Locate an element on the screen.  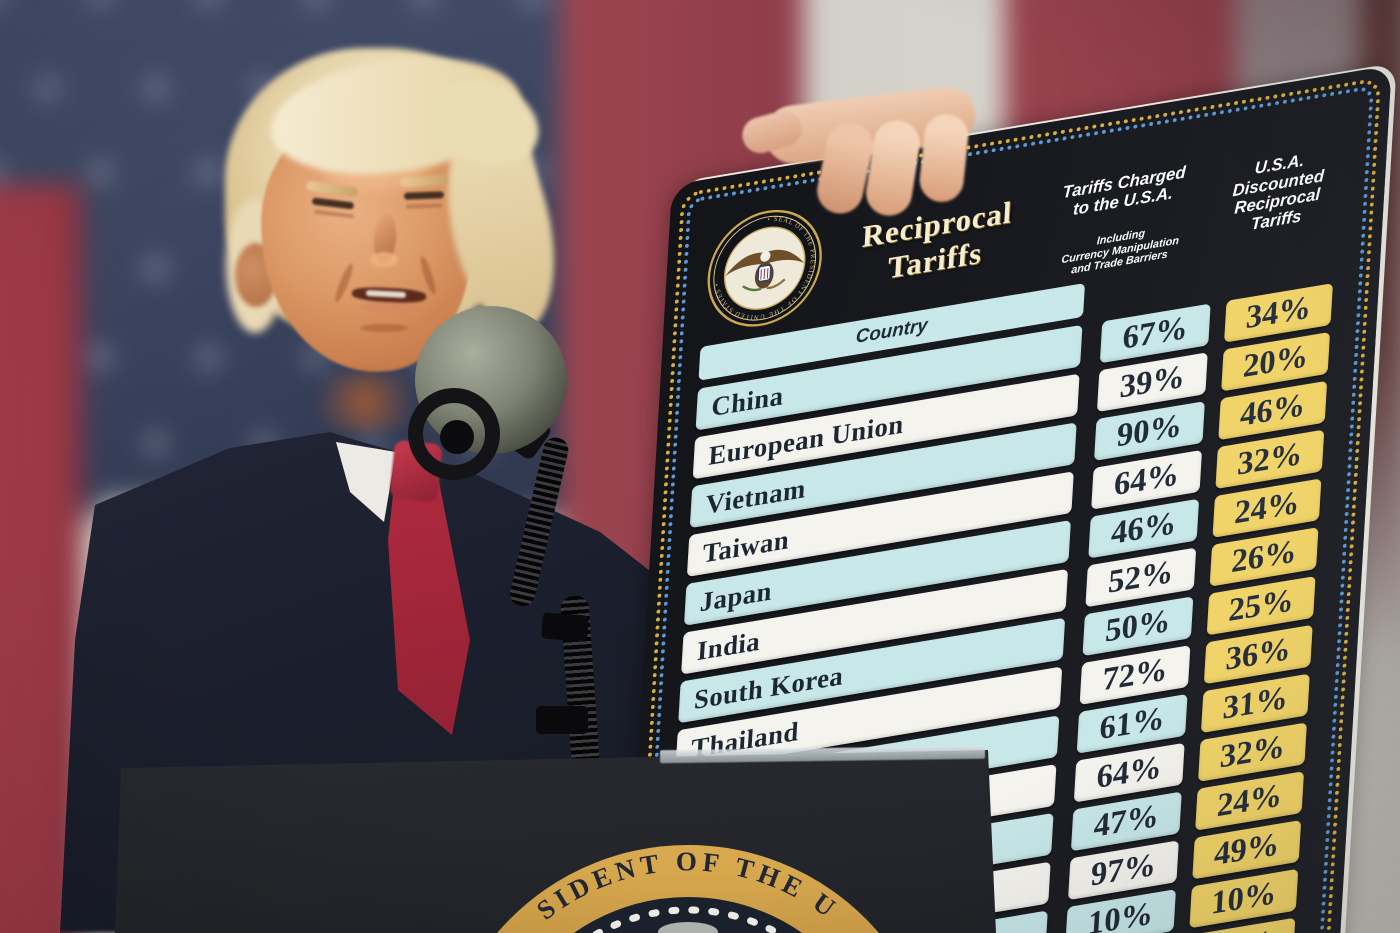
olive-branch is located at coordinates (752, 288).